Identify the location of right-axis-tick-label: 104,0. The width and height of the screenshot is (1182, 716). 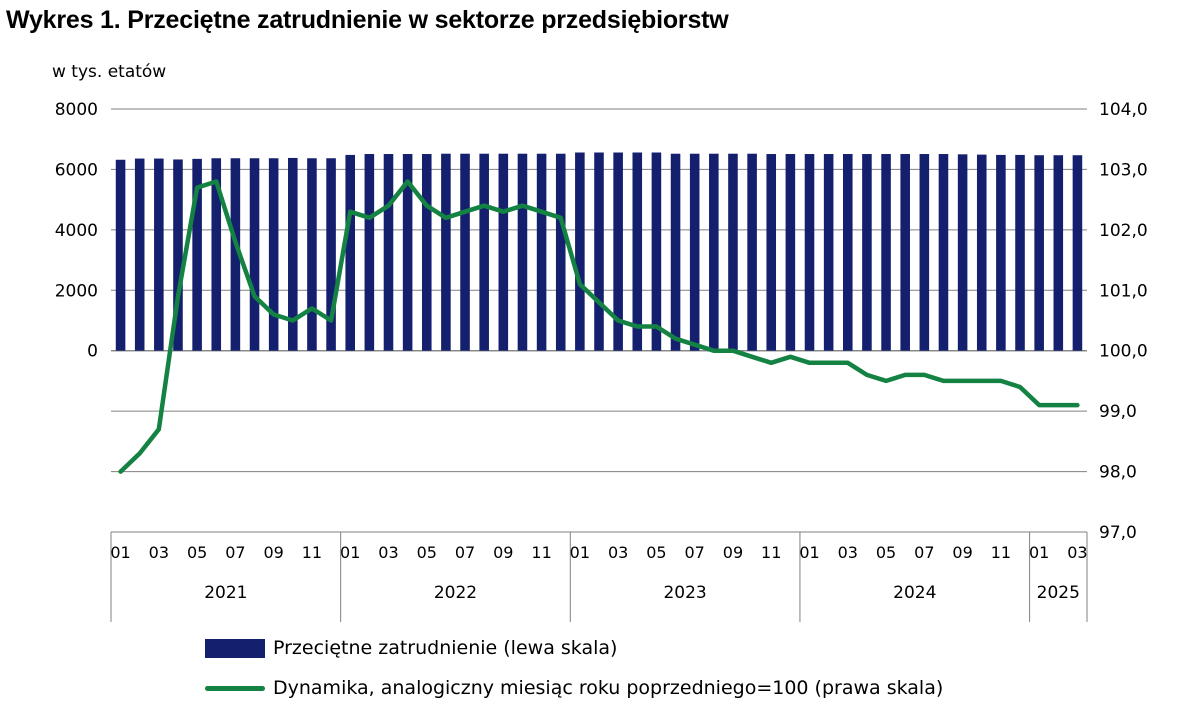
(1123, 110).